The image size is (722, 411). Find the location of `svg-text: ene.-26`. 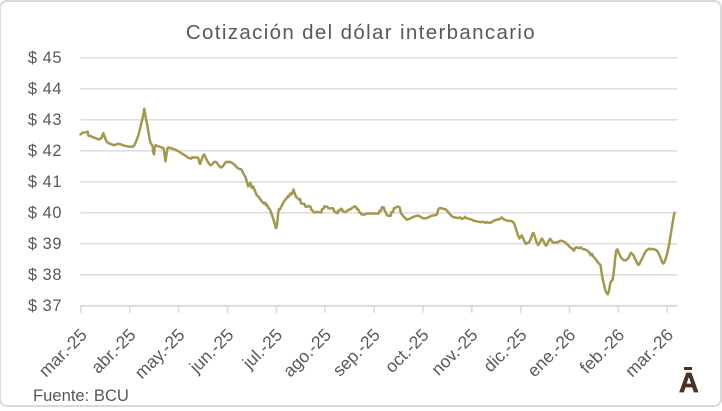

svg-text: ene.-26 is located at coordinates (551, 353).